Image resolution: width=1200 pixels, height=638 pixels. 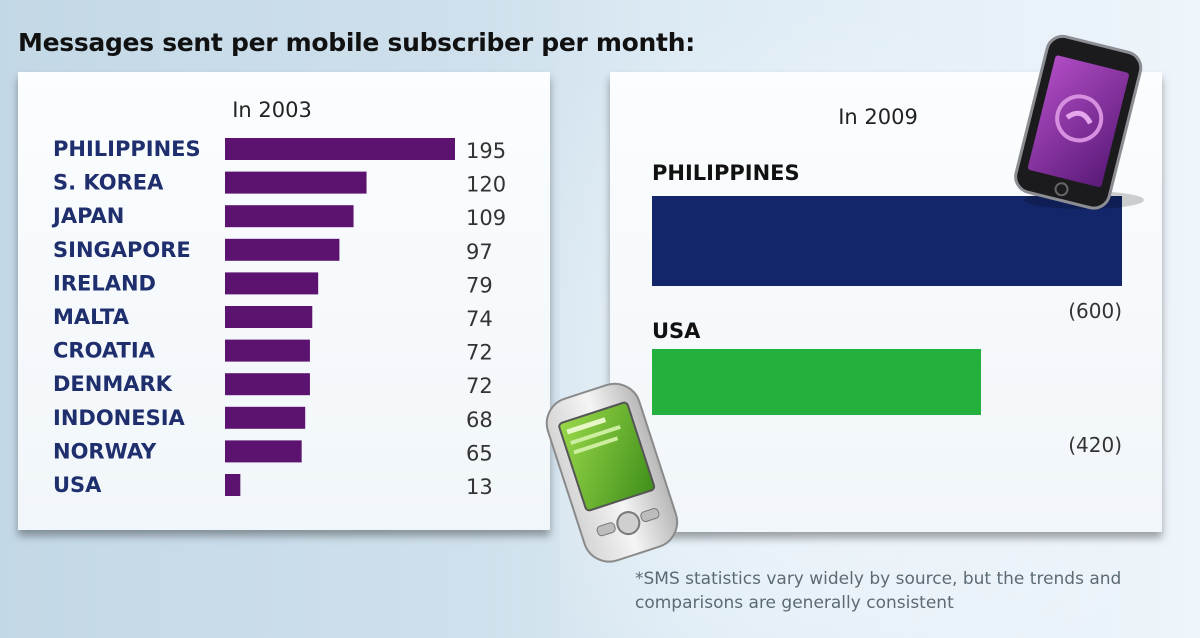 What do you see at coordinates (878, 117) in the screenshot?
I see `chart-2009-title: In 2009` at bounding box center [878, 117].